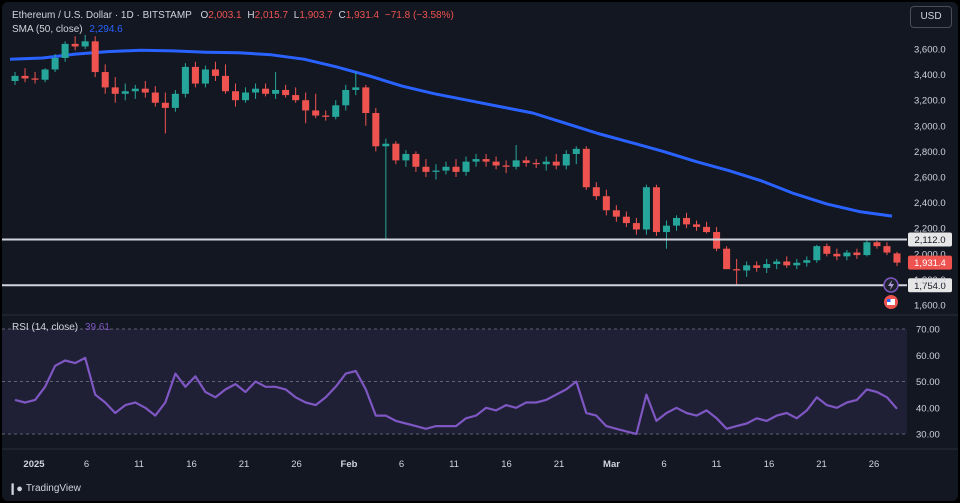 This screenshot has width=960, height=503. Describe the element at coordinates (874, 464) in the screenshot. I see `time-tick-label: 26` at that location.